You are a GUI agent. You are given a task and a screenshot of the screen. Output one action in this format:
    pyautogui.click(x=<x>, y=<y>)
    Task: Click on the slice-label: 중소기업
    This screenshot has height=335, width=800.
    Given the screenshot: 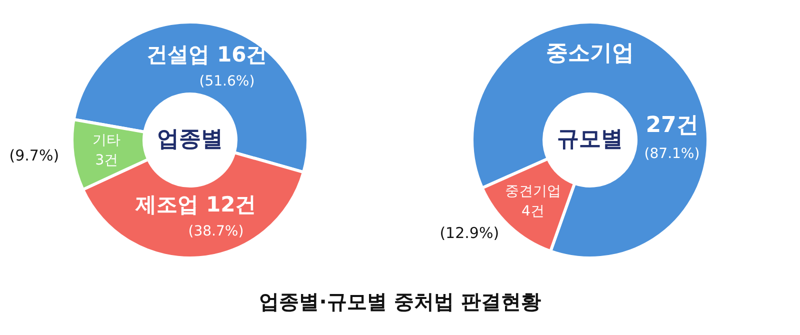 What is the action you would take?
    pyautogui.click(x=590, y=53)
    